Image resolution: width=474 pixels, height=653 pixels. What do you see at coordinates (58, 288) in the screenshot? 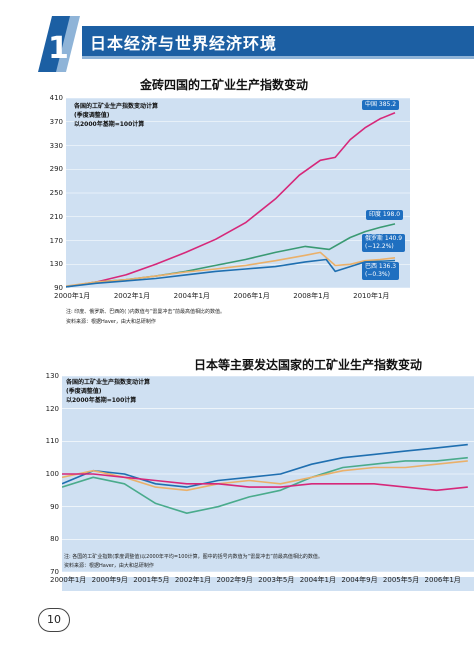
I see `chart1-y-tick-label: 90` at bounding box center [58, 288].